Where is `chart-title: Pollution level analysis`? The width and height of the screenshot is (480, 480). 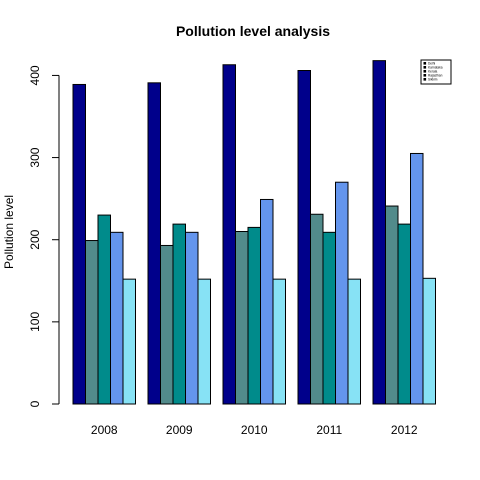 chart-title: Pollution level analysis is located at coordinates (253, 31).